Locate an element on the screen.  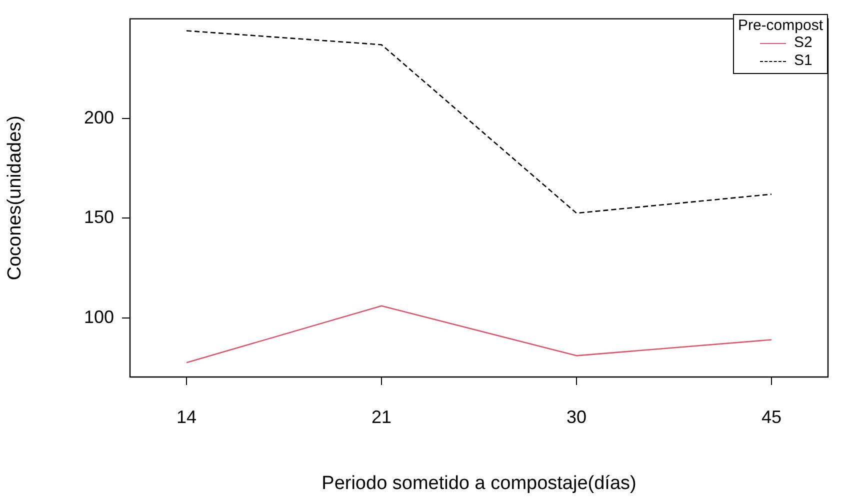
y-axis-title: Cocones(unidades) is located at coordinates (15, 198).